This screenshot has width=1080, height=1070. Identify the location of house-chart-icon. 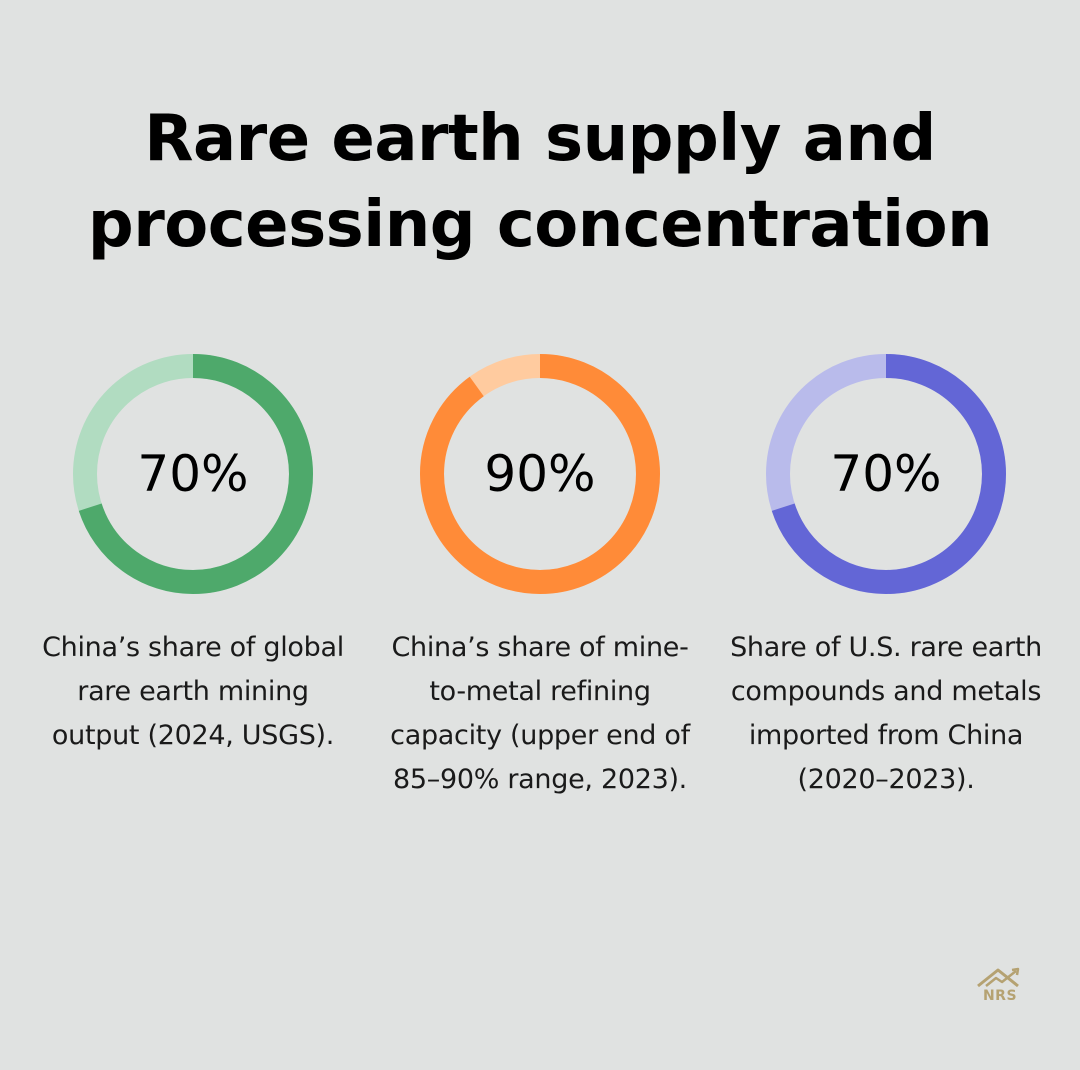
(998, 977).